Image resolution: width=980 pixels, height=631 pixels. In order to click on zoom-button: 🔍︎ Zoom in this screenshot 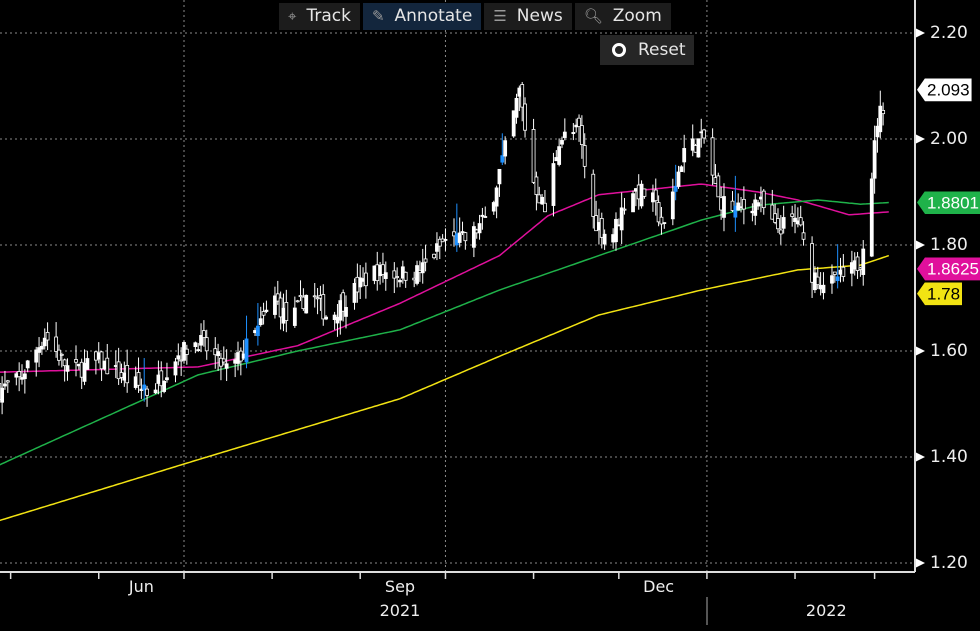, I will do `click(622, 16)`.